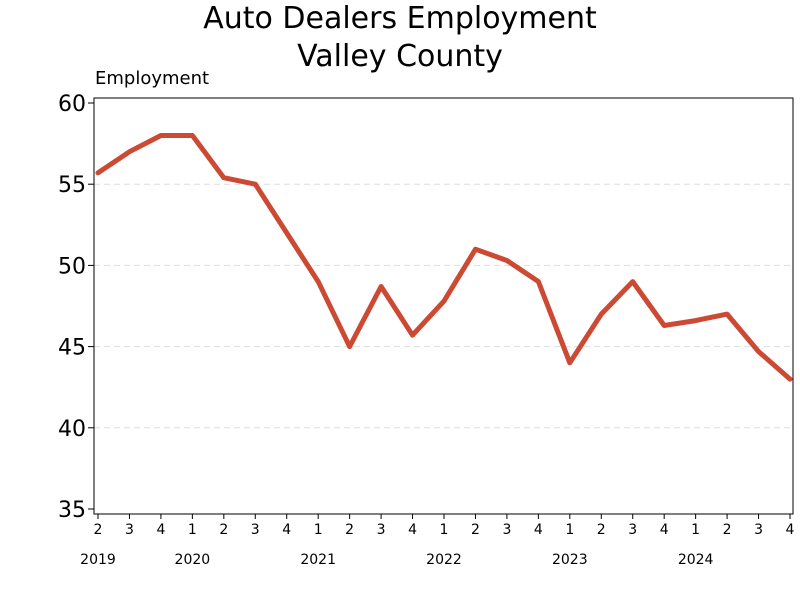 Image resolution: width=800 pixels, height=600 pixels. I want to click on y-axis: 35 40 45 50 55 60, so click(76, 307).